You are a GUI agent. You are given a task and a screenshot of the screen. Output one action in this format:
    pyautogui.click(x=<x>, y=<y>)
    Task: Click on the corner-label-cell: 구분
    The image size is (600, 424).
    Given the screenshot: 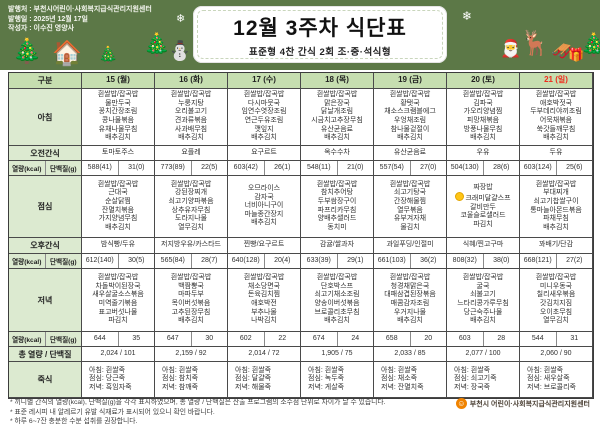 What is the action you would take?
    pyautogui.click(x=45, y=81)
    